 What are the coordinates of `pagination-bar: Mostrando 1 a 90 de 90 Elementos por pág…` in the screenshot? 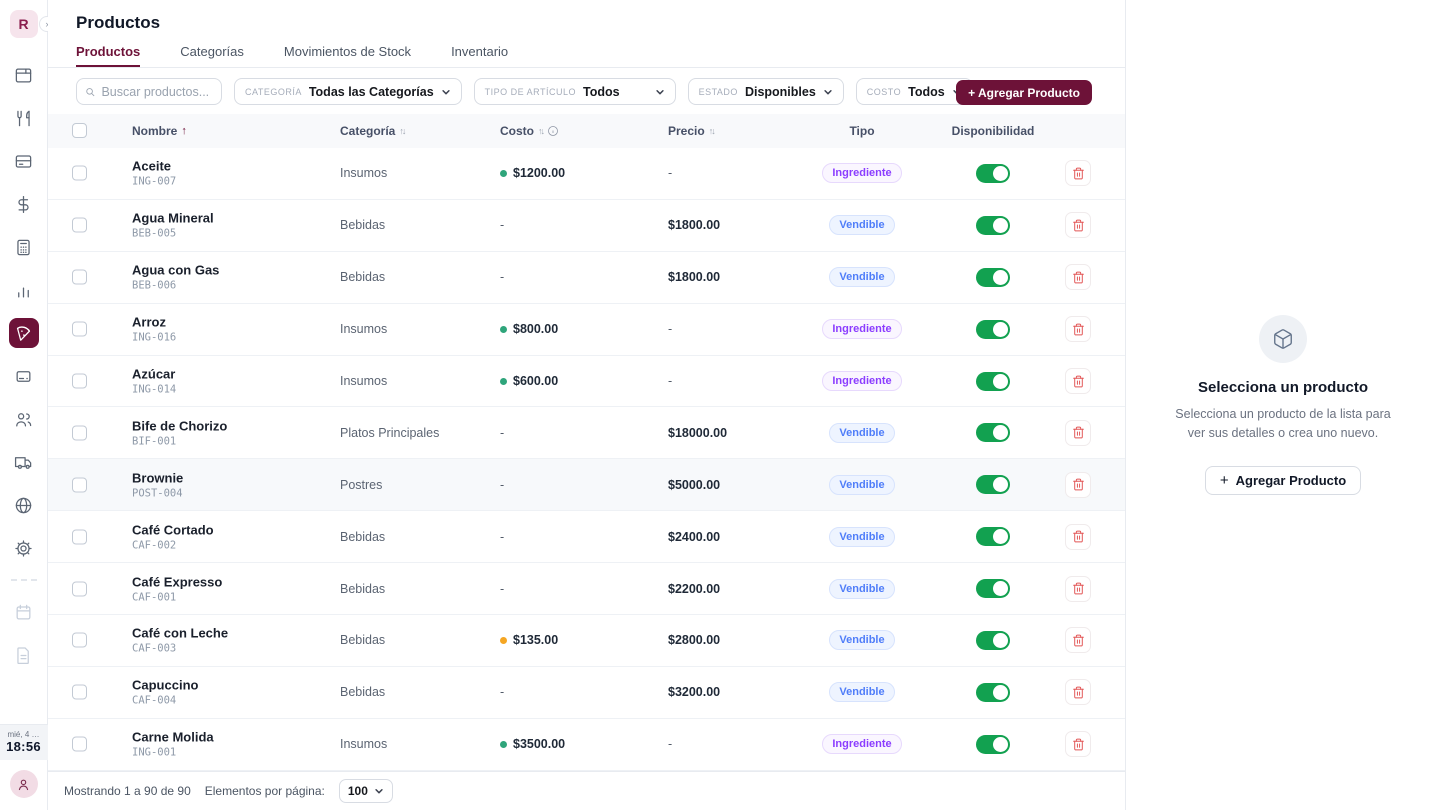 It's located at (586, 790).